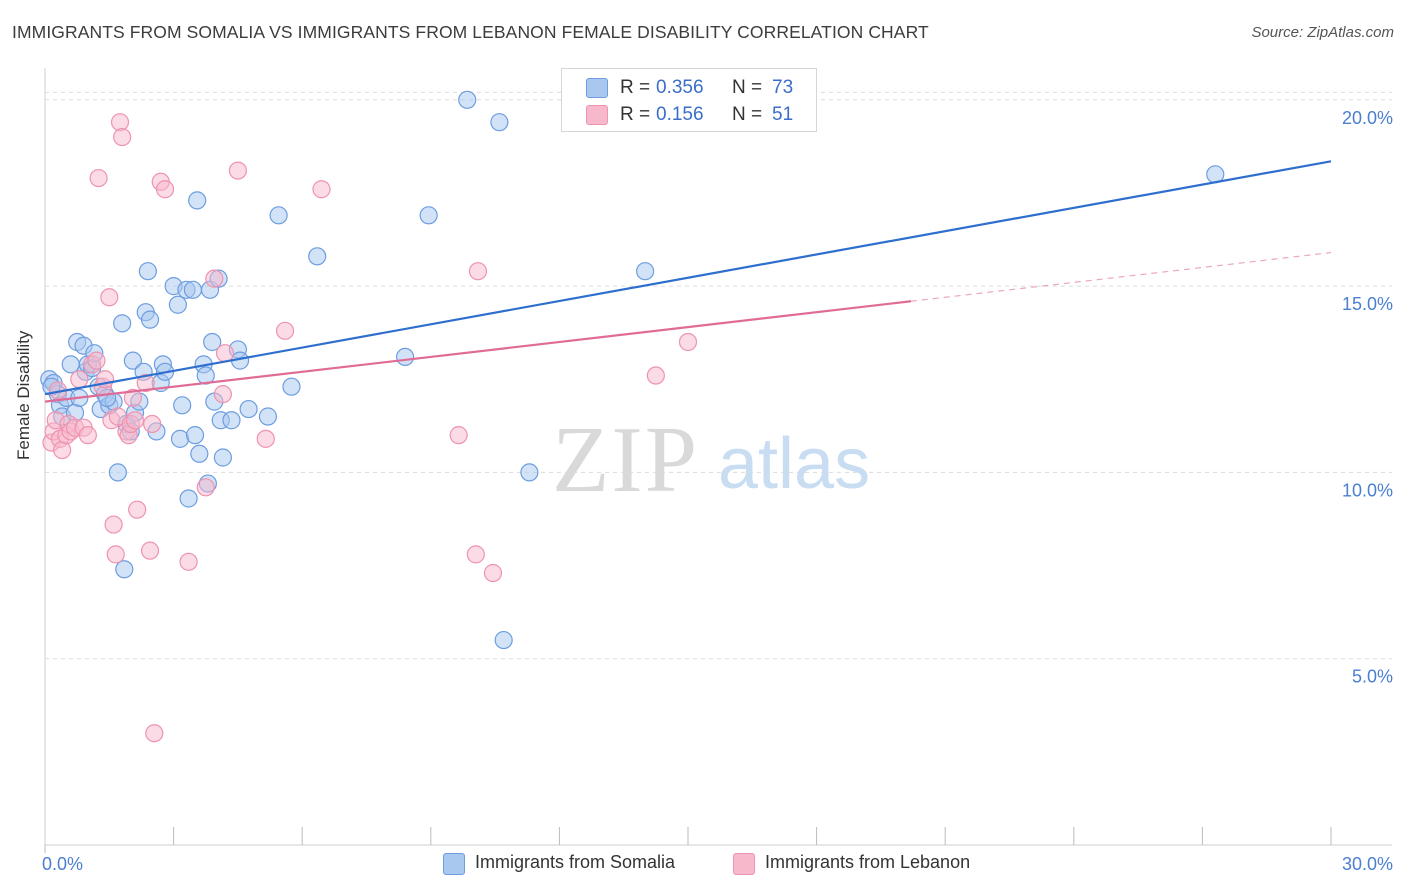  Describe the element at coordinates (680, 114) in the screenshot. I see `lebanon-r-value: 0.156` at that location.